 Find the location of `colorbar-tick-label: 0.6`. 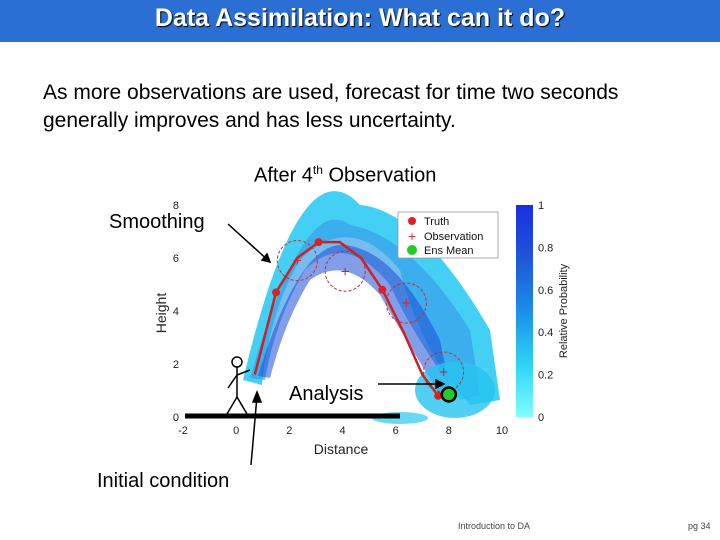

colorbar-tick-label: 0.6 is located at coordinates (545, 291).